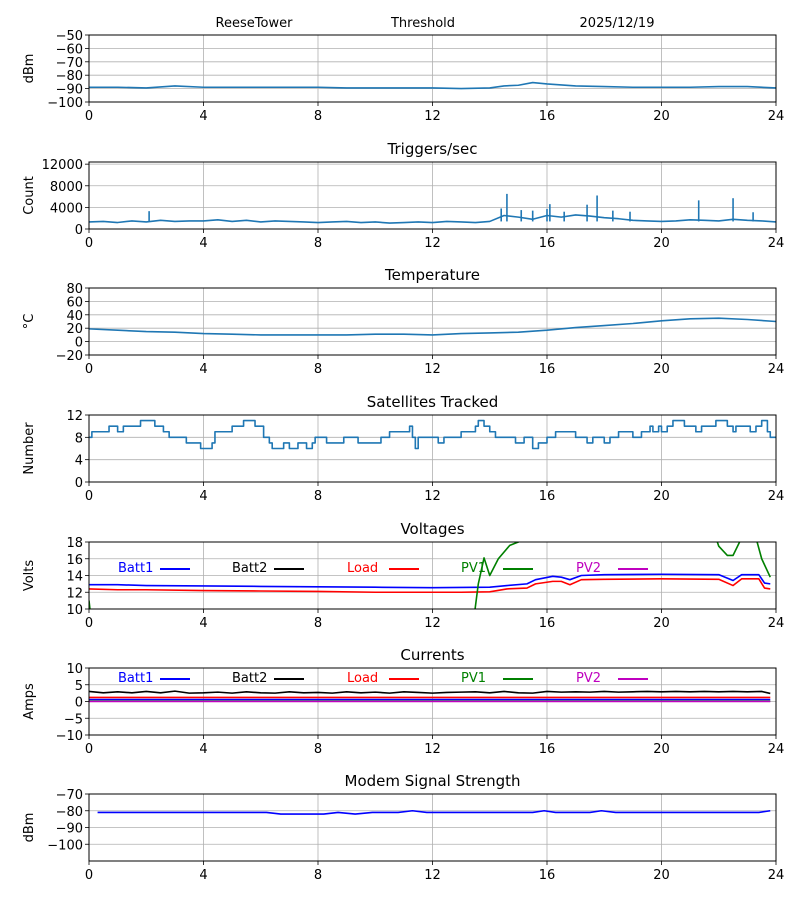 This screenshot has height=900, width=800. What do you see at coordinates (383, 678) in the screenshot?
I see `legend: Batt1 Batt2 Load PV1 PV2` at bounding box center [383, 678].